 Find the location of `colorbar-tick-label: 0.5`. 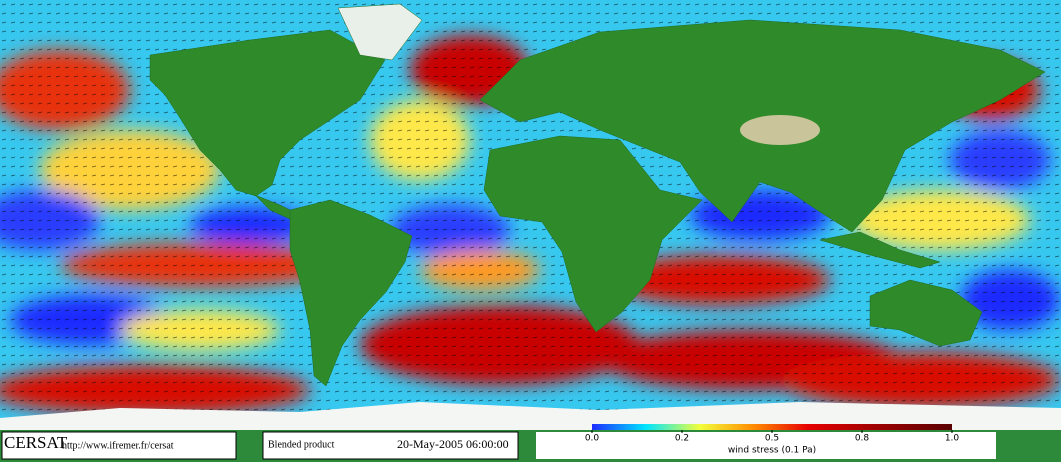

colorbar-tick-label: 0.5 is located at coordinates (772, 439).